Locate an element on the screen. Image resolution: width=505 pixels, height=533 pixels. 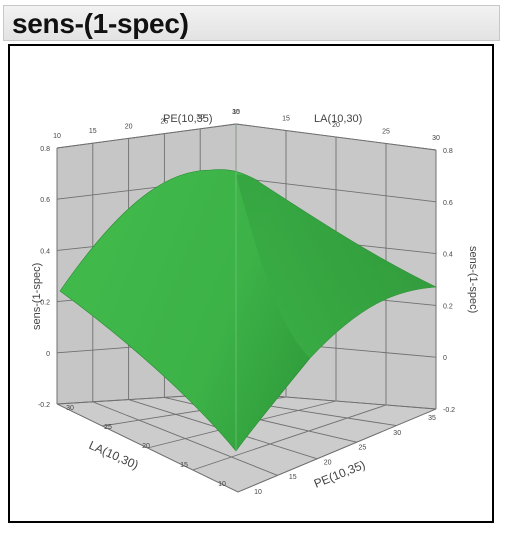
z-tick-label-left: 0.6 is located at coordinates (45, 200).